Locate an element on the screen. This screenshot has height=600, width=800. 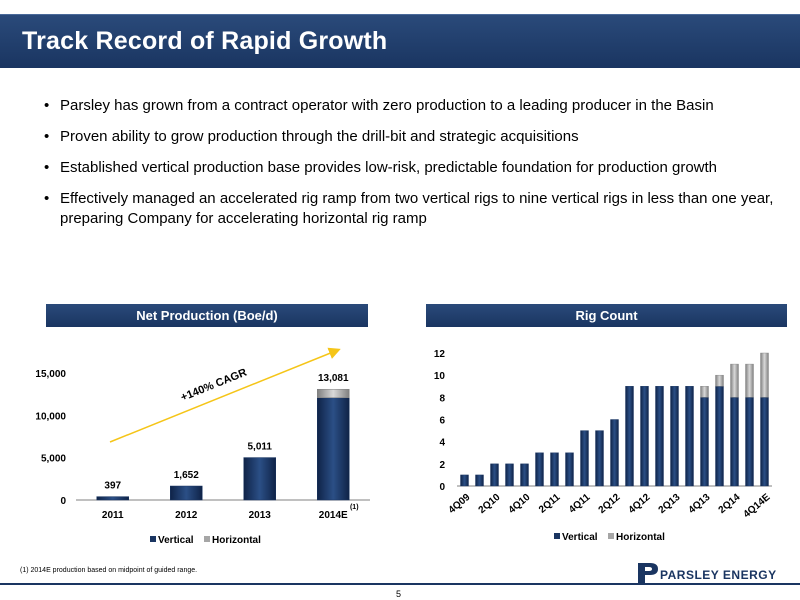
logo-text: PARSLEY ENERGY is located at coordinates (718, 575).